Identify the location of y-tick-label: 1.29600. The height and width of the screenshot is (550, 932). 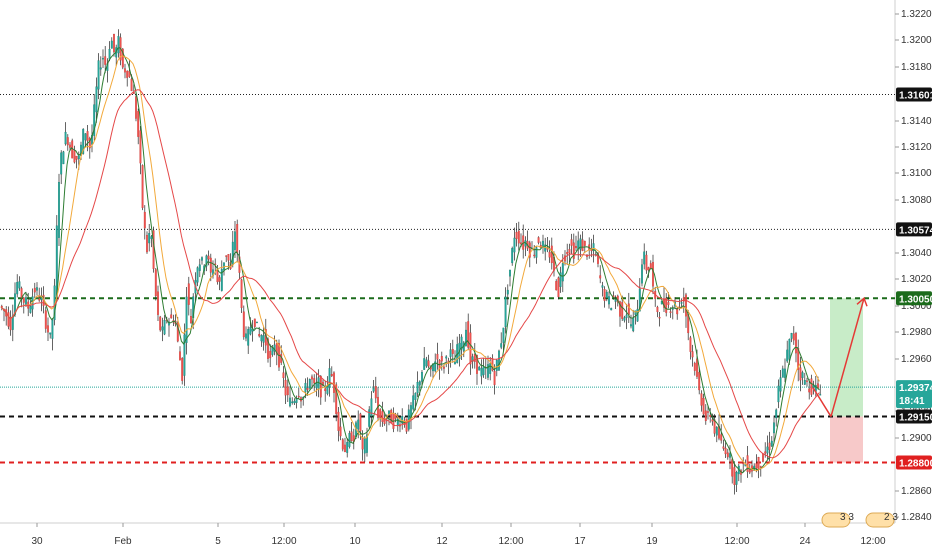
(916, 359).